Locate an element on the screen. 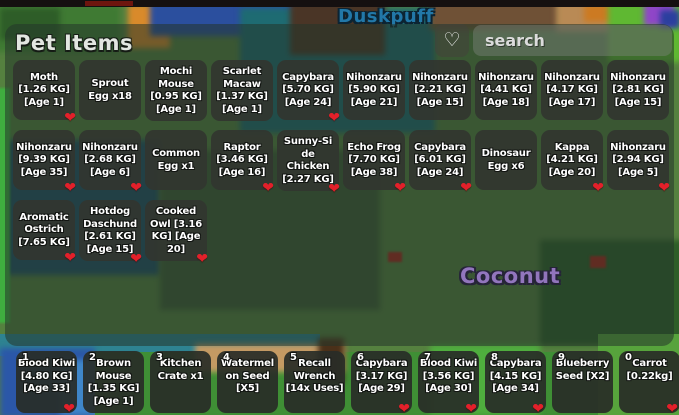  pet-item-label: Nihonzaru [4.41 KG] [Age 18] is located at coordinates (506, 89).